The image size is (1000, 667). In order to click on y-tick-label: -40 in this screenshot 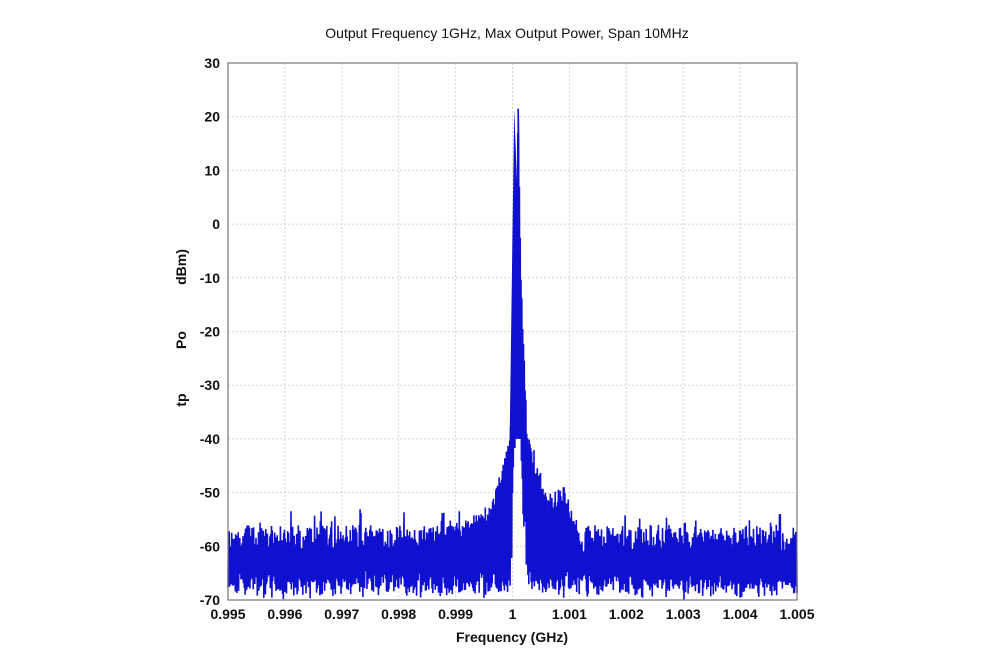, I will do `click(210, 439)`.